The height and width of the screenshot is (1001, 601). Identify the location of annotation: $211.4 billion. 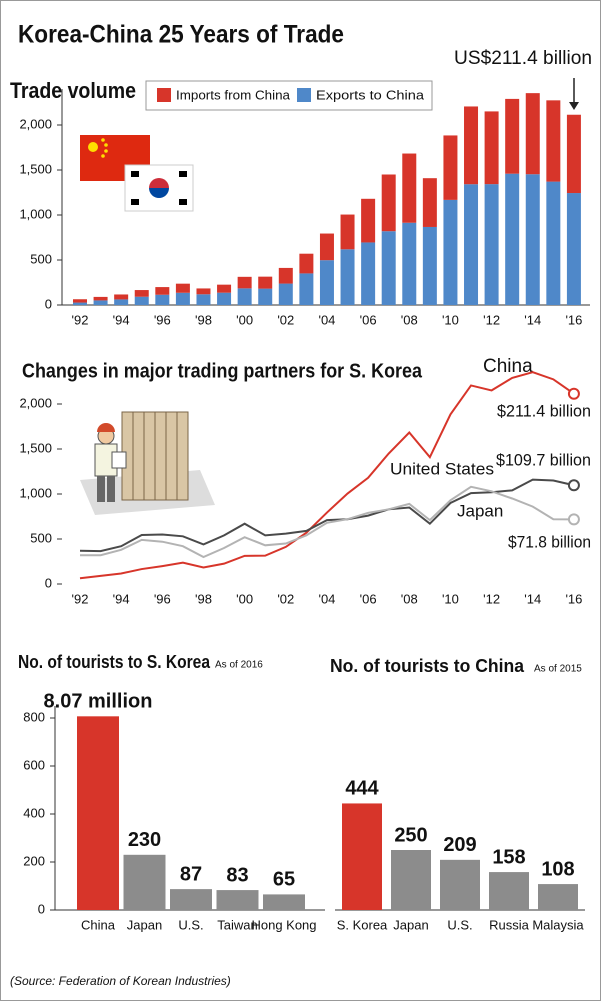
(544, 410).